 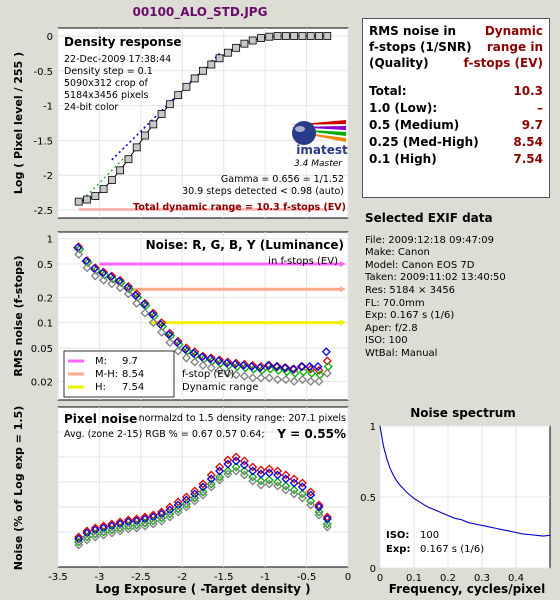 What do you see at coordinates (456, 142) in the screenshot?
I see `table-row-med-high: 0.25 (Med-High) 8.54` at bounding box center [456, 142].